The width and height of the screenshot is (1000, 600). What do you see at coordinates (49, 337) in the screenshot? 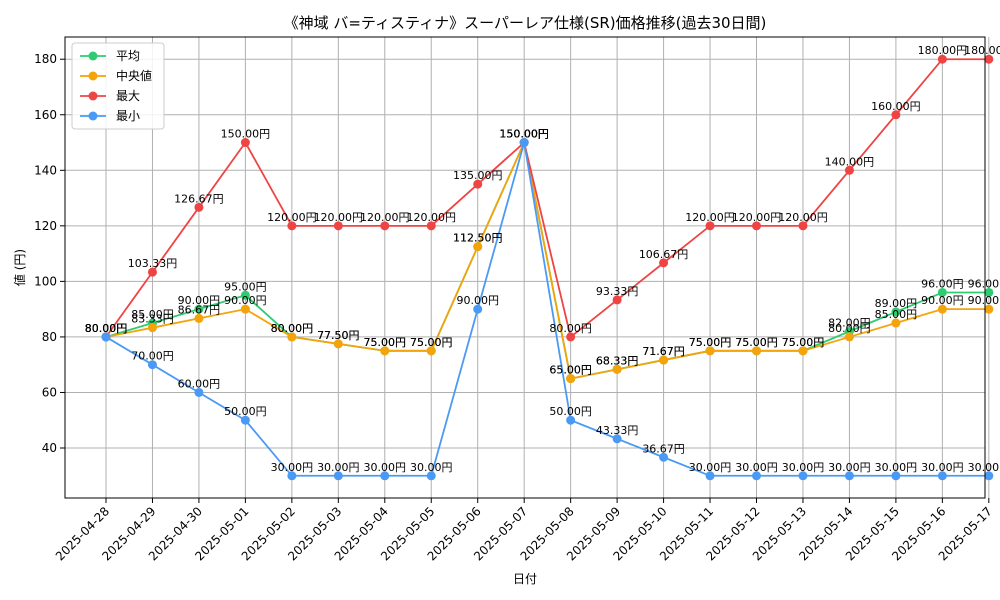
I see `y-tick-label: 80` at bounding box center [49, 337].